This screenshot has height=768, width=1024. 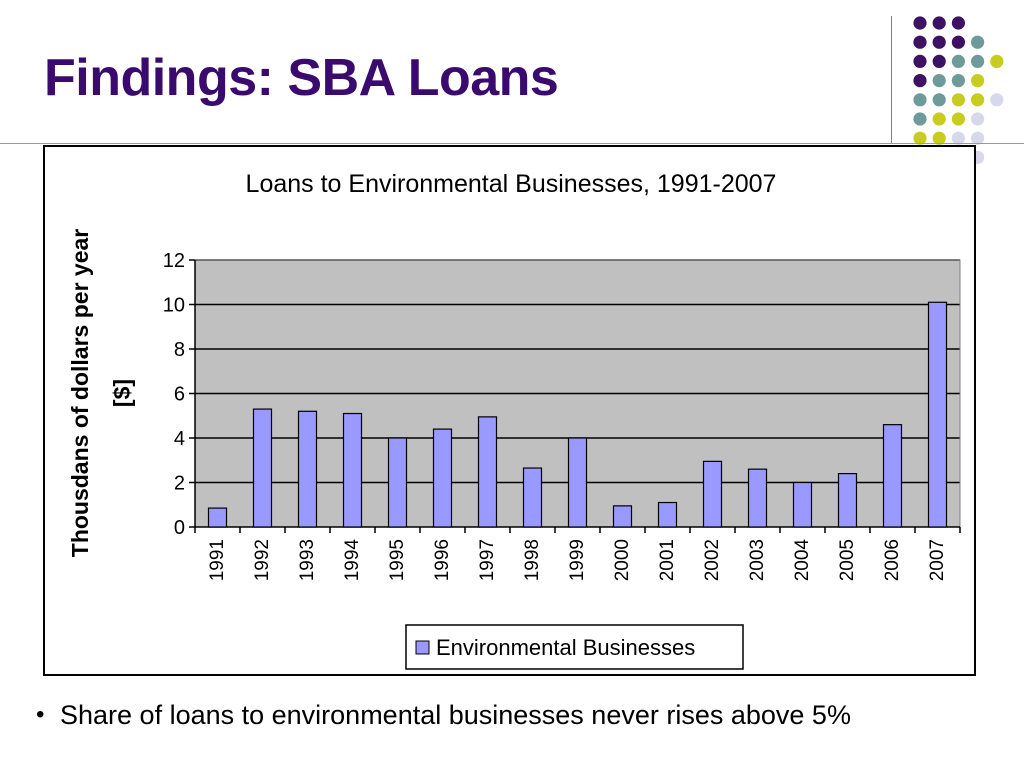 I want to click on legend-label: Environmental Businesses, so click(x=565, y=647).